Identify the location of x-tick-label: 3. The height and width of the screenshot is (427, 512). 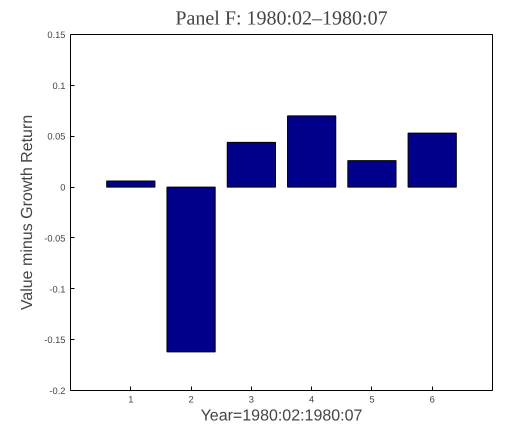
(251, 399).